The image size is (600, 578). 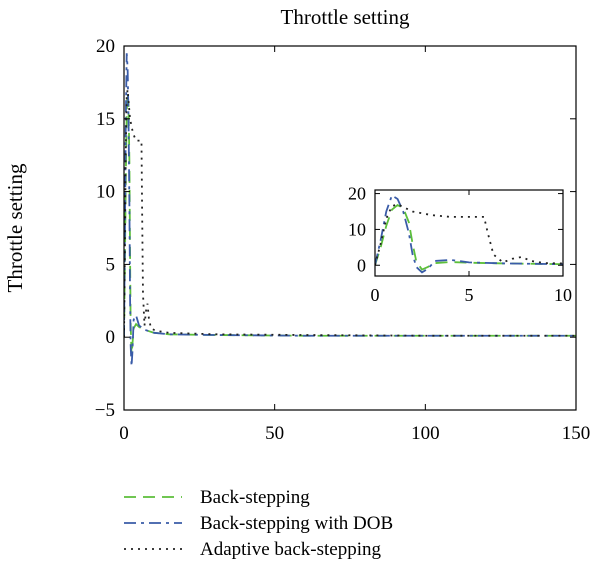 What do you see at coordinates (375, 295) in the screenshot?
I see `inset-x-tick-label: 0` at bounding box center [375, 295].